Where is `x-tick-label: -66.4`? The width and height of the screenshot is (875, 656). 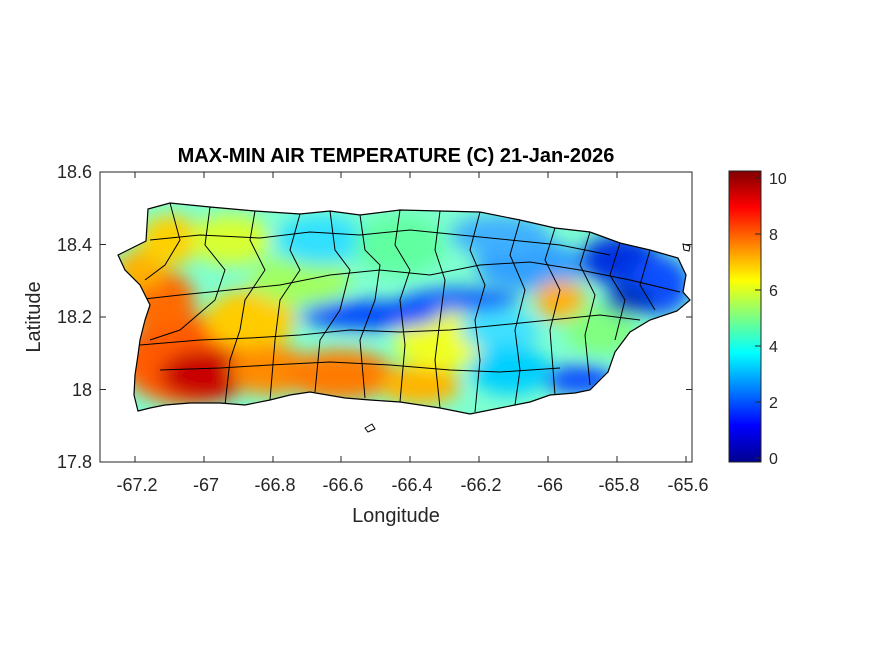 x-tick-label: -66.4 is located at coordinates (411, 485).